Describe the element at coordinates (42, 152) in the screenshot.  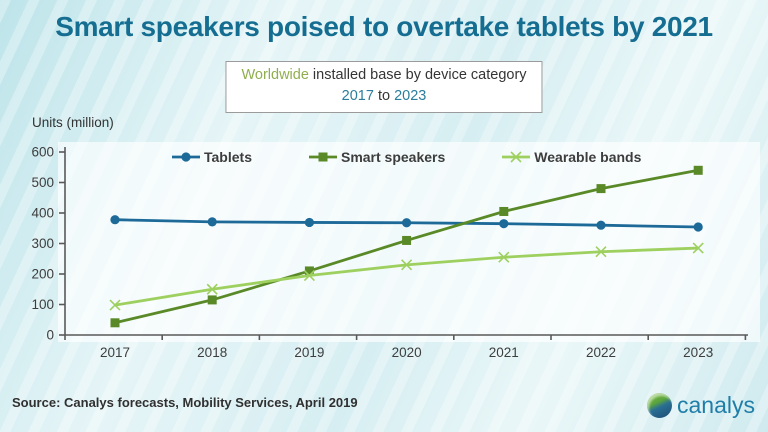
I see `y-tick-label: 600` at that location.